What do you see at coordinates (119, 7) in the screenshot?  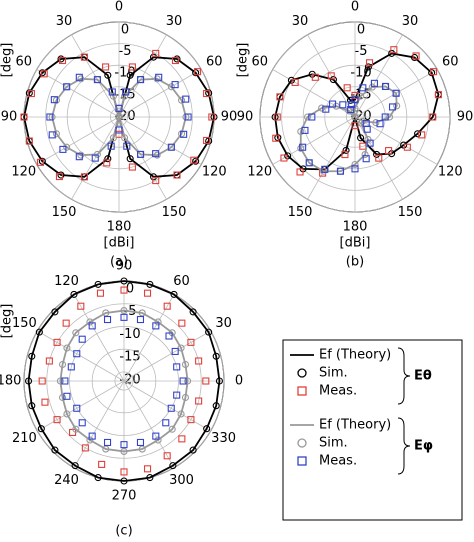 I see `theta-tick-label: 0` at bounding box center [119, 7].